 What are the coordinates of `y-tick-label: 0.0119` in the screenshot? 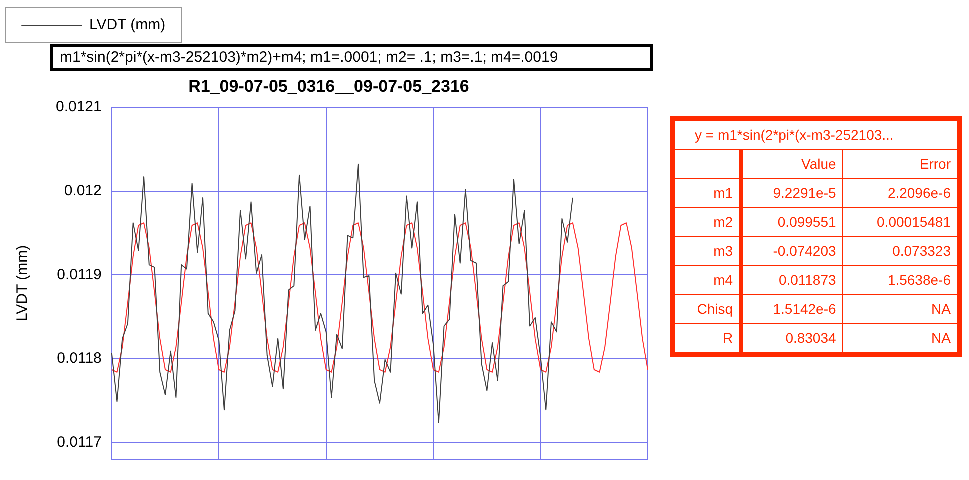 It's located at (79, 275).